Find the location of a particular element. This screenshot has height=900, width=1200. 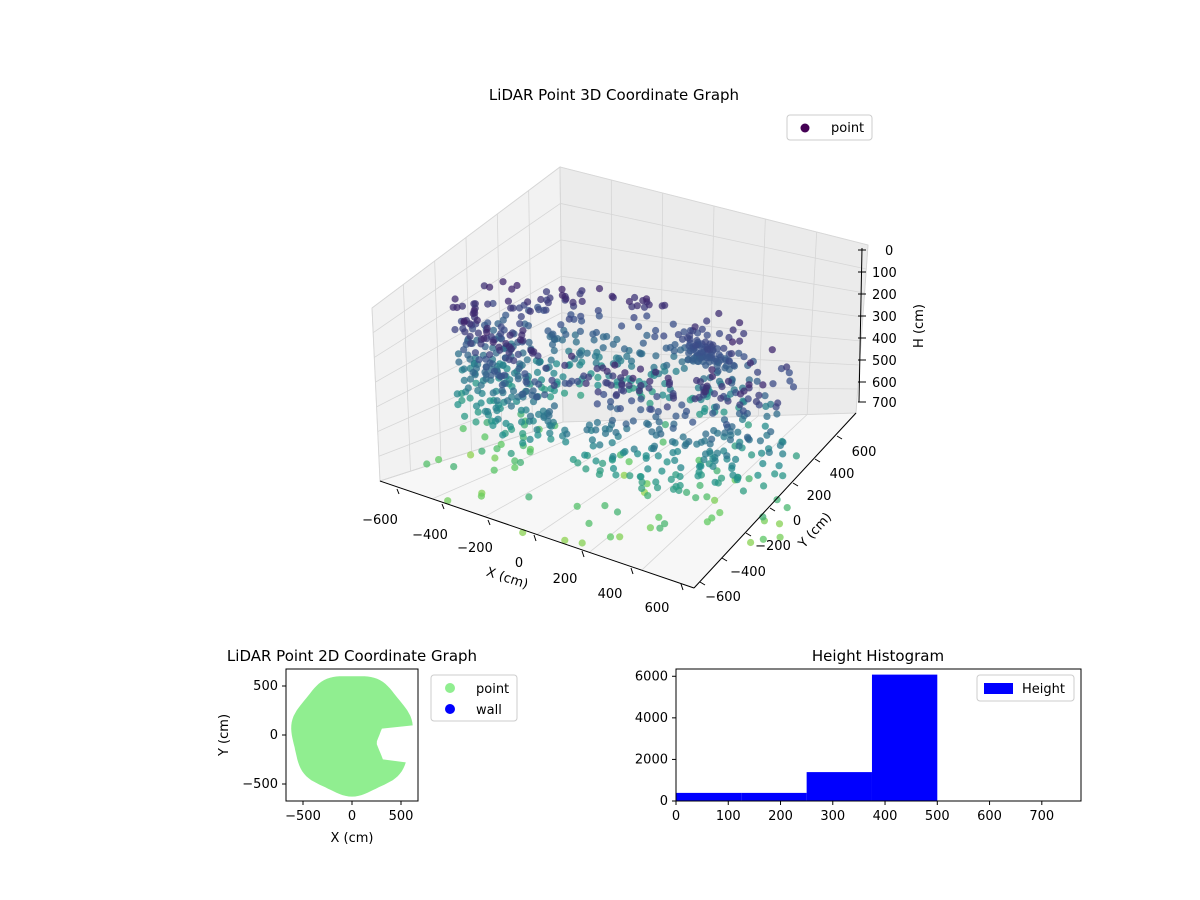

z-tick-label: 100 is located at coordinates (884, 273).